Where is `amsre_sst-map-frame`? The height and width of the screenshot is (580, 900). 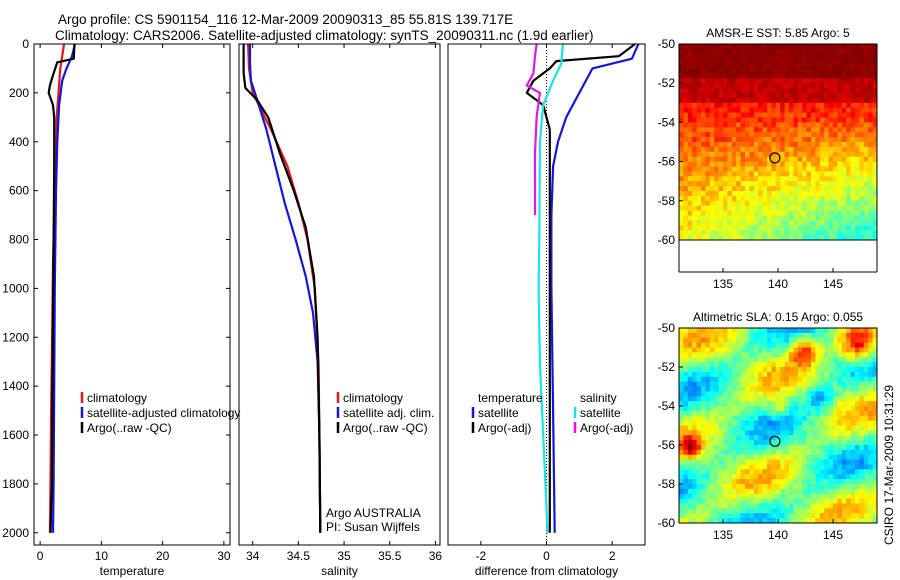 amsre_sst-map-frame is located at coordinates (778, 142).